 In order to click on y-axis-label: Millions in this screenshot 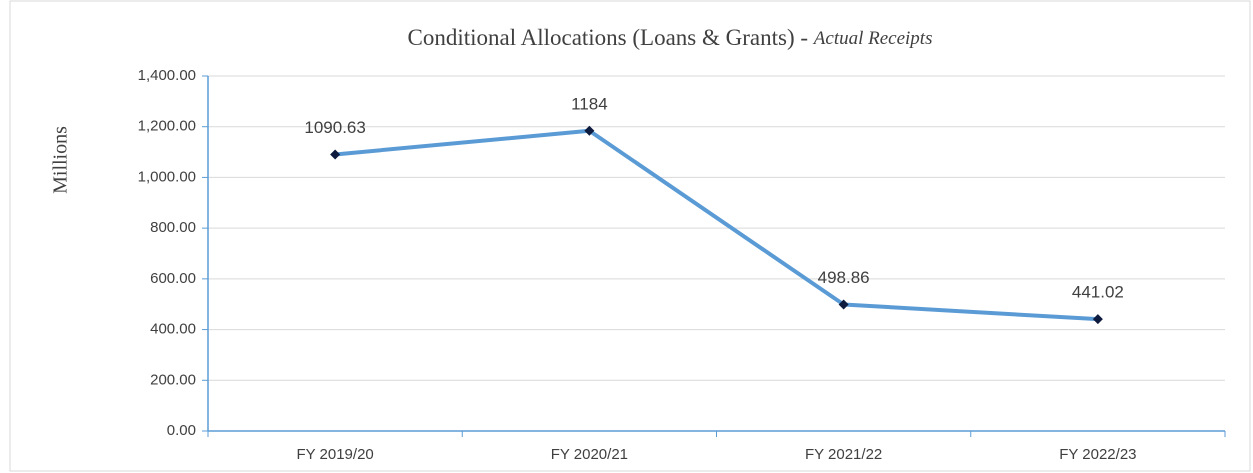, I will do `click(61, 160)`.